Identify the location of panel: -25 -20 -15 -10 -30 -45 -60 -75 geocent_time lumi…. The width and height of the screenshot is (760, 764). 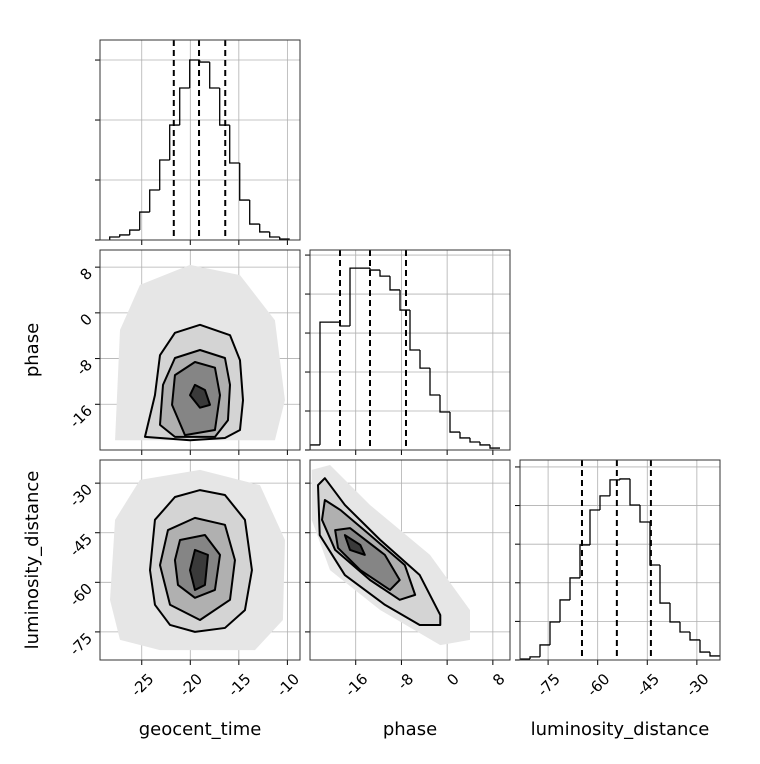
(162, 599).